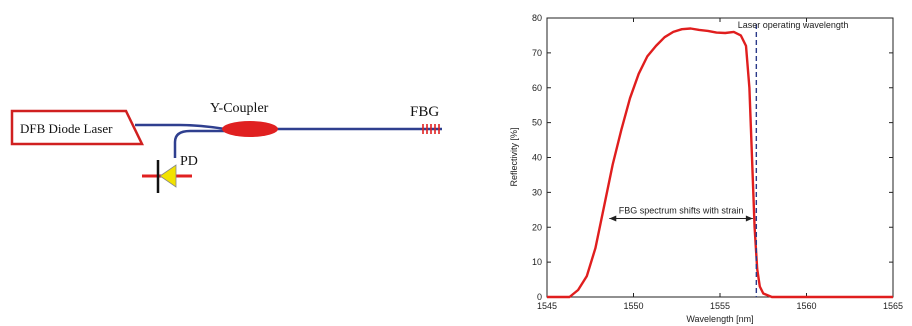 This screenshot has width=912, height=326. Describe the element at coordinates (239, 108) in the screenshot. I see `coupler-label: Y-Coupler` at that location.